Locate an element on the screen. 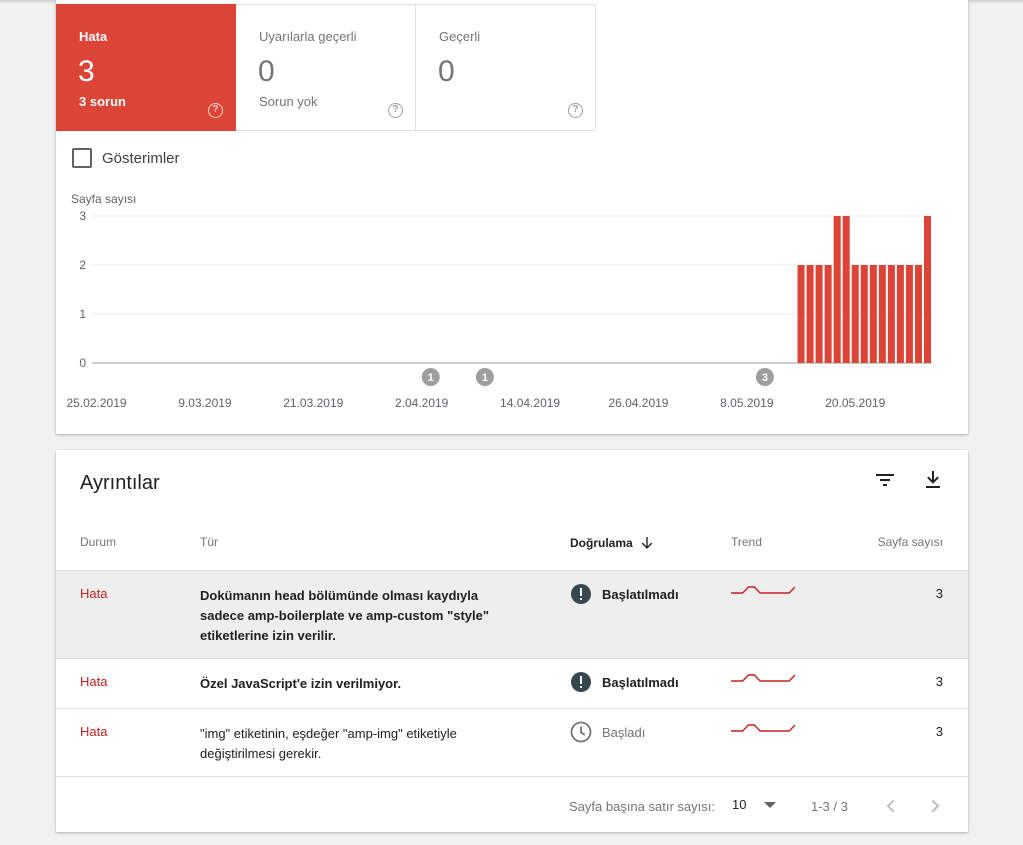  chart-annotation-label: 3 is located at coordinates (765, 378).